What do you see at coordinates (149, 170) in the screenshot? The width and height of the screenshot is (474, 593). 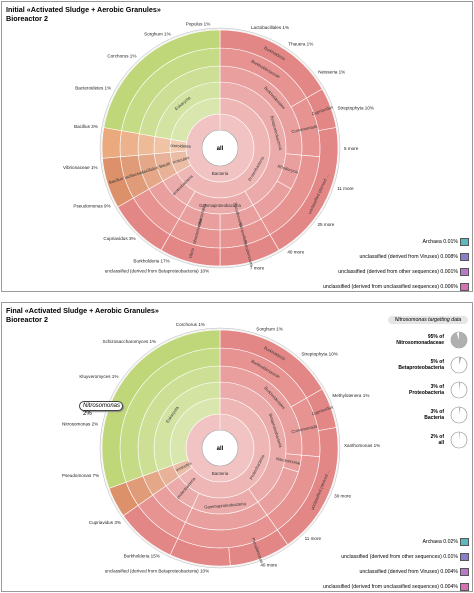 I see `segment-label: Bacillales` at bounding box center [149, 170].